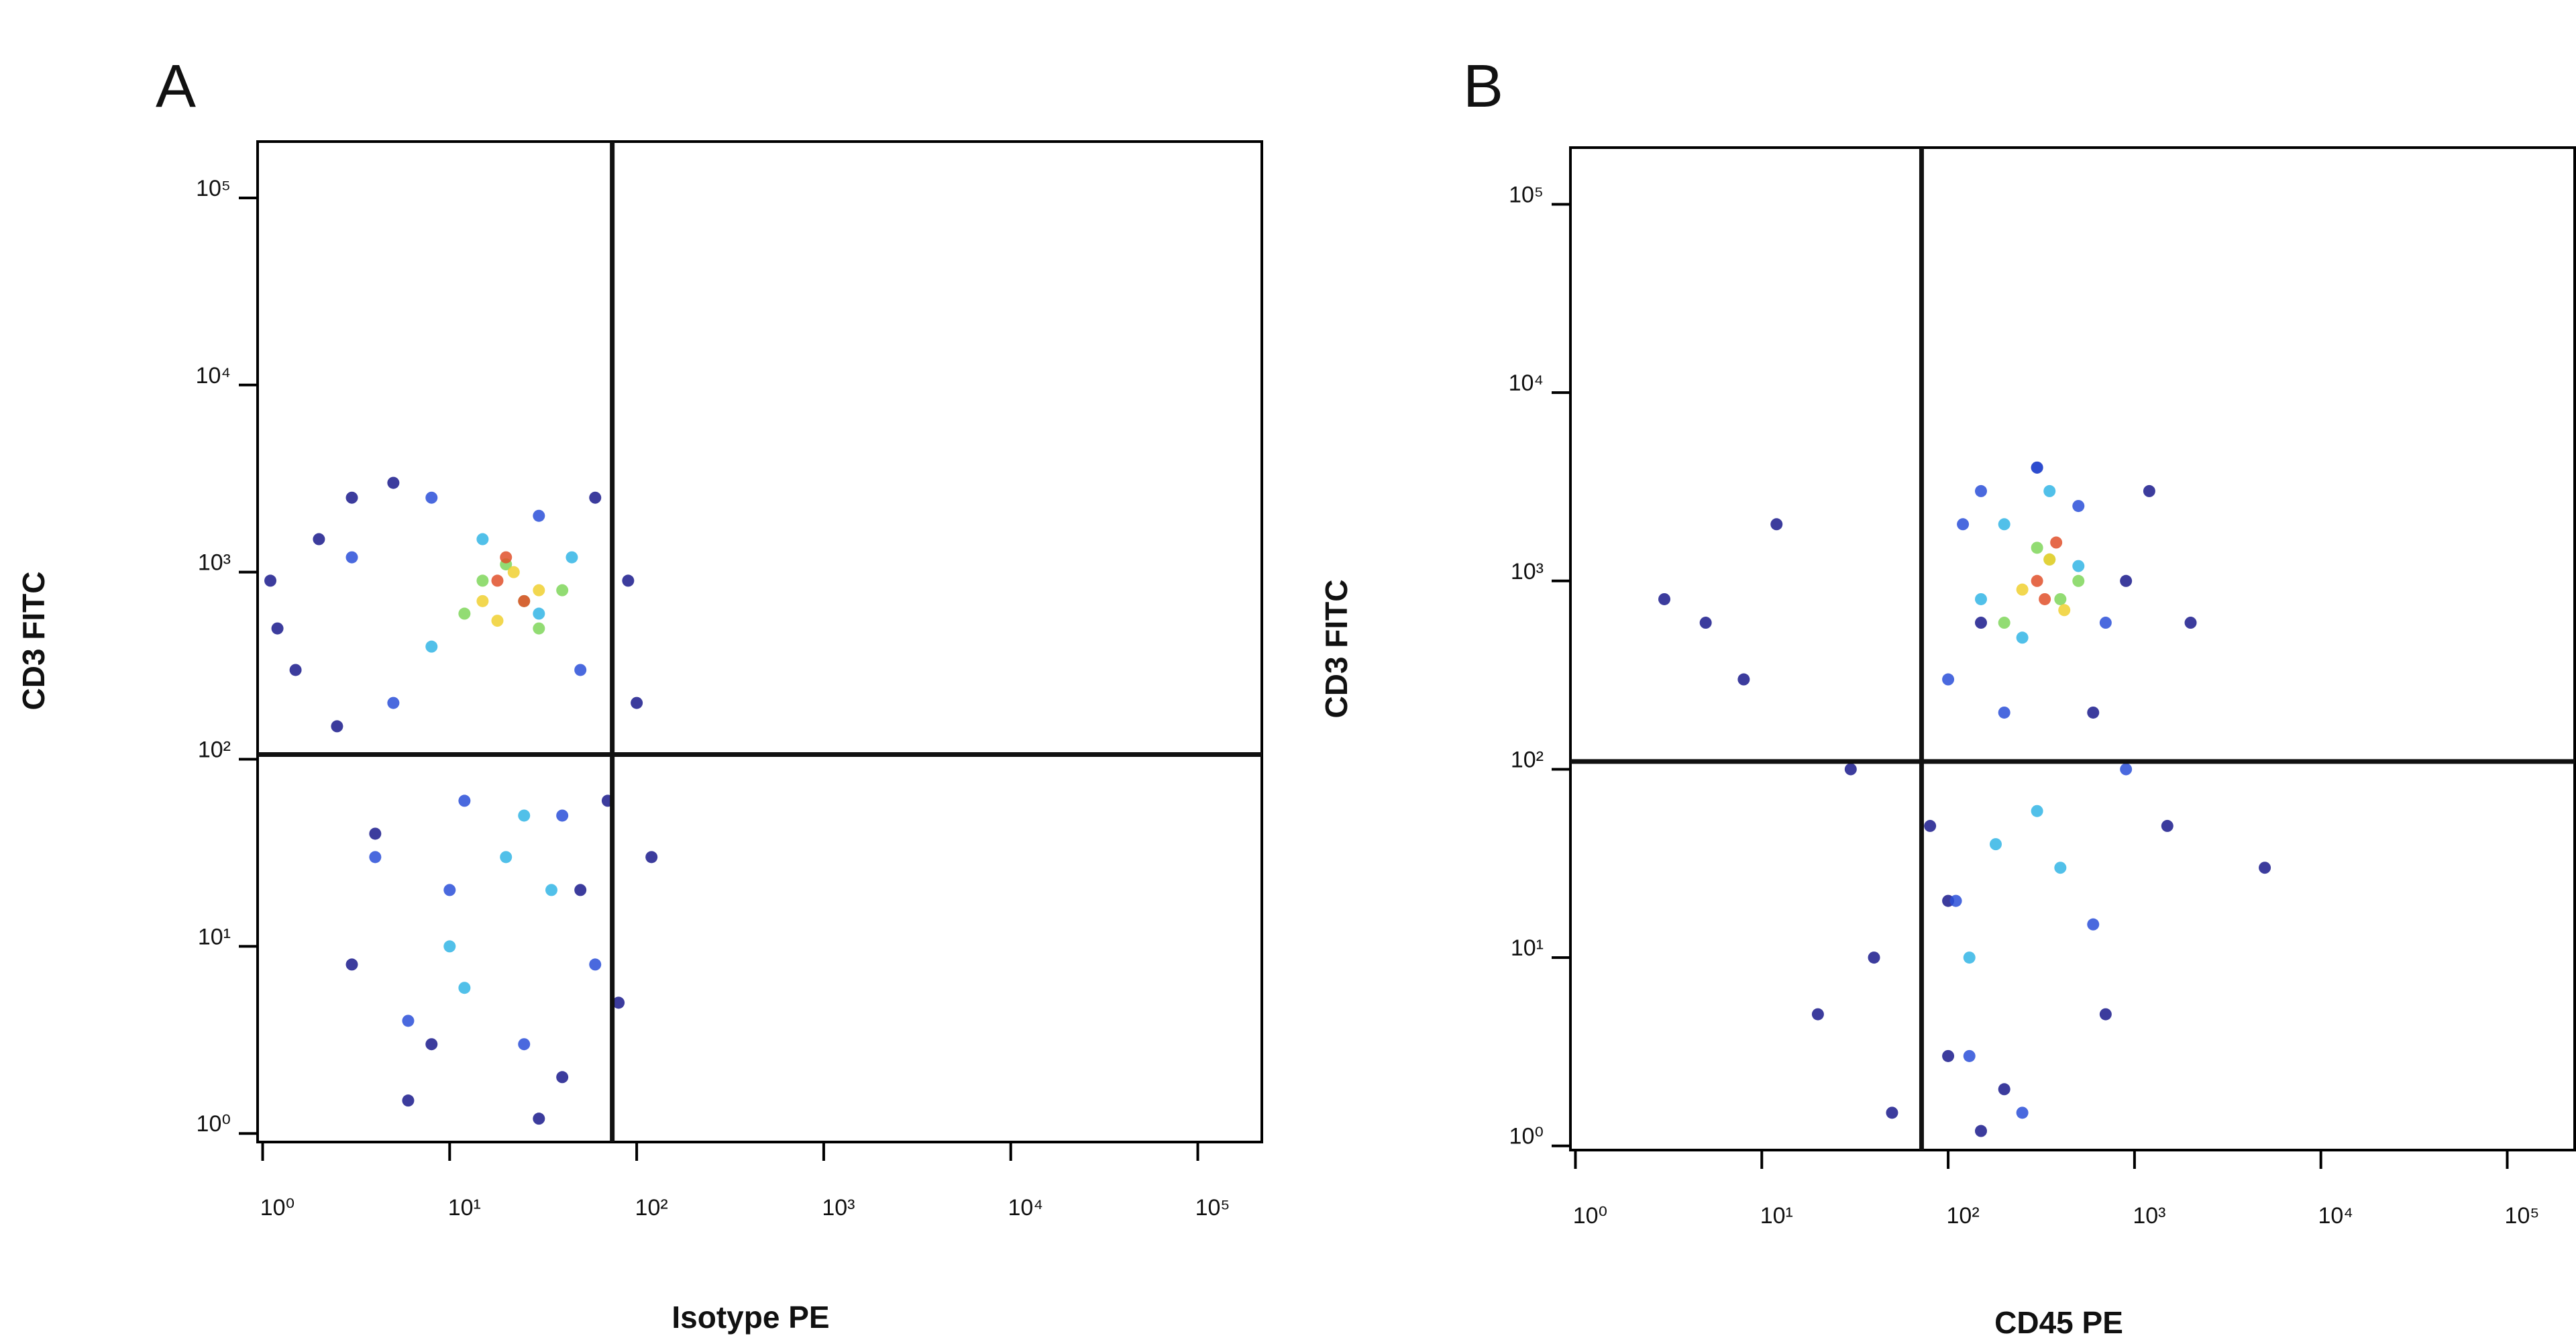 This screenshot has height=1344, width=2576. What do you see at coordinates (214, 563) in the screenshot?
I see `y-tick-label: 10³` at bounding box center [214, 563].